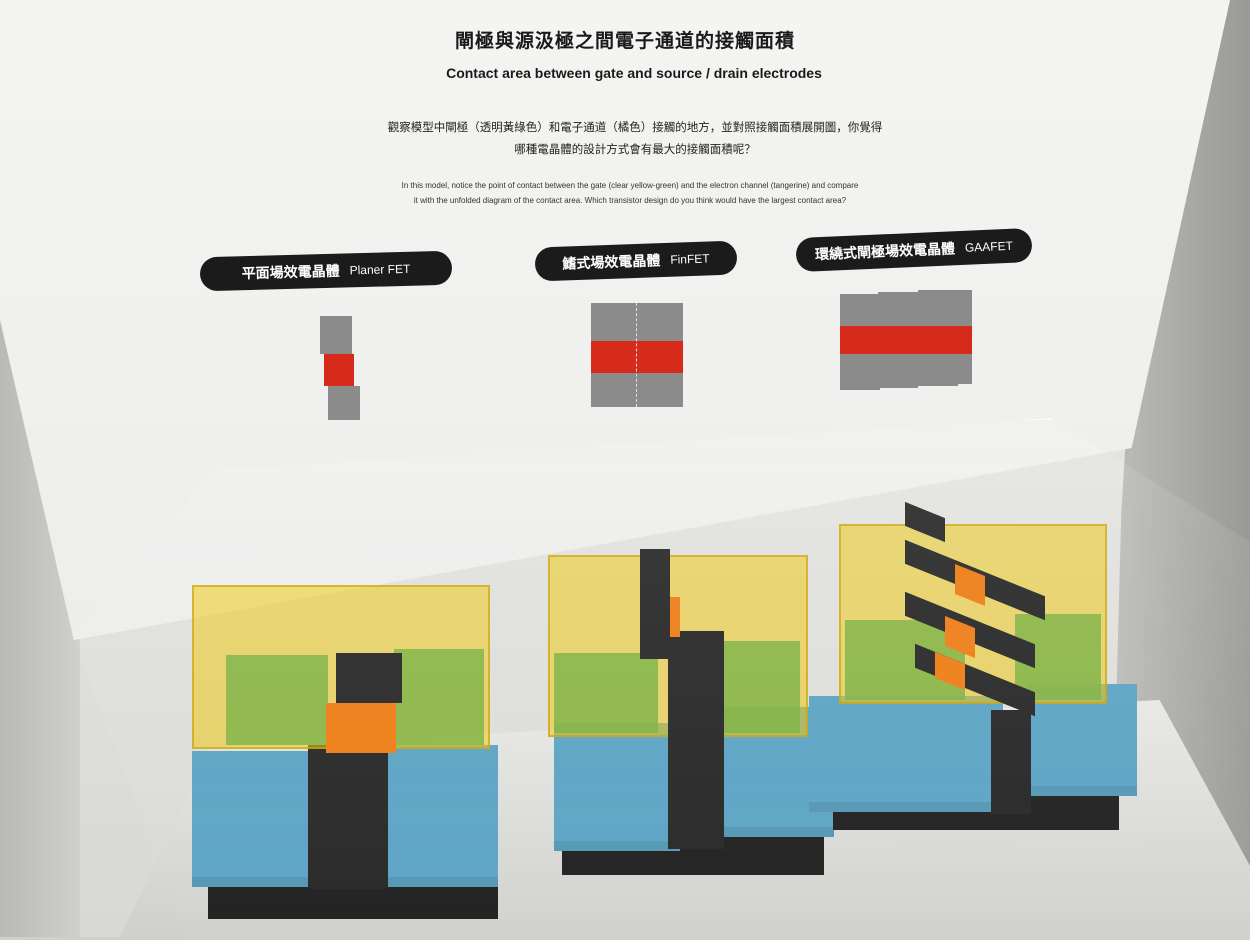 Image resolution: width=1250 pixels, height=940 pixels. Describe the element at coordinates (885, 252) in the screenshot. I see `label-gaafet-zh: 環繞式閘極場效電晶體` at that location.